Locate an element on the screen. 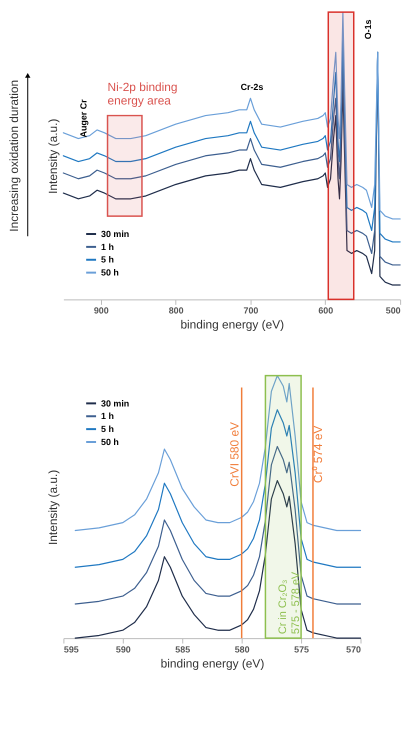  x-tick-label: 590 is located at coordinates (123, 649).